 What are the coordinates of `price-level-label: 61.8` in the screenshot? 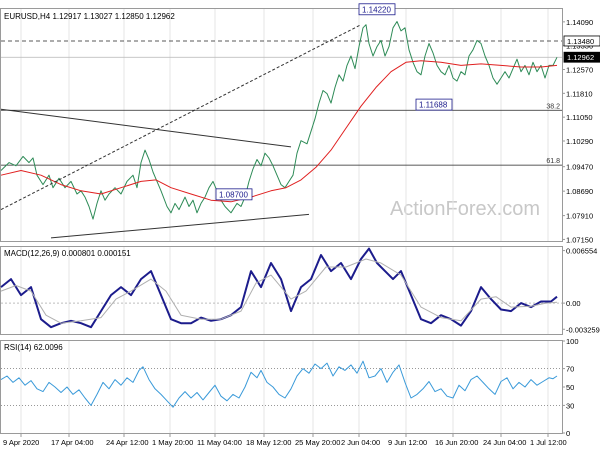 It's located at (553, 161).